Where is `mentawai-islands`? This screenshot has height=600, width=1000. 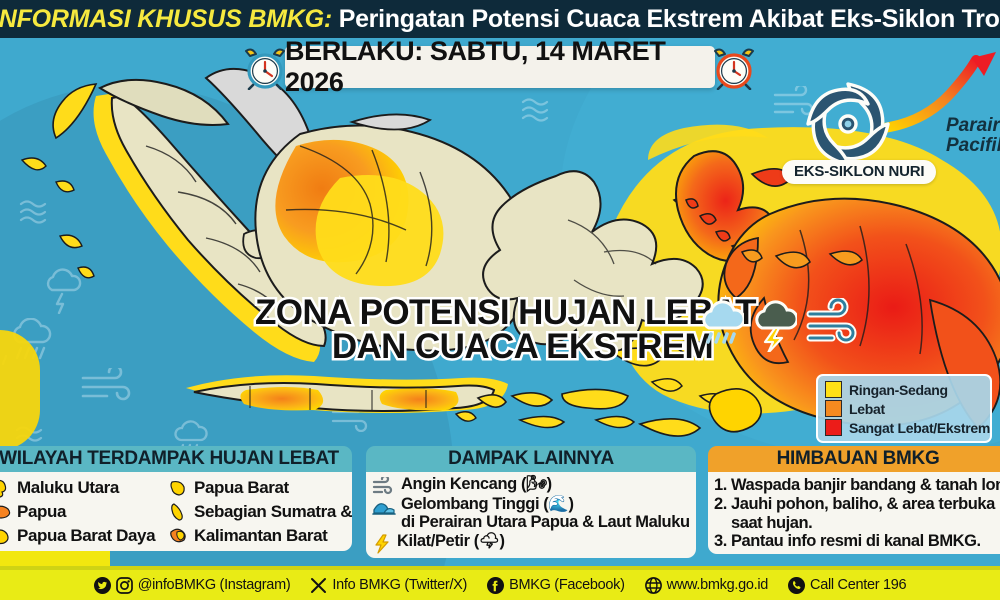
mentawai-islands is located at coordinates (57, 218).